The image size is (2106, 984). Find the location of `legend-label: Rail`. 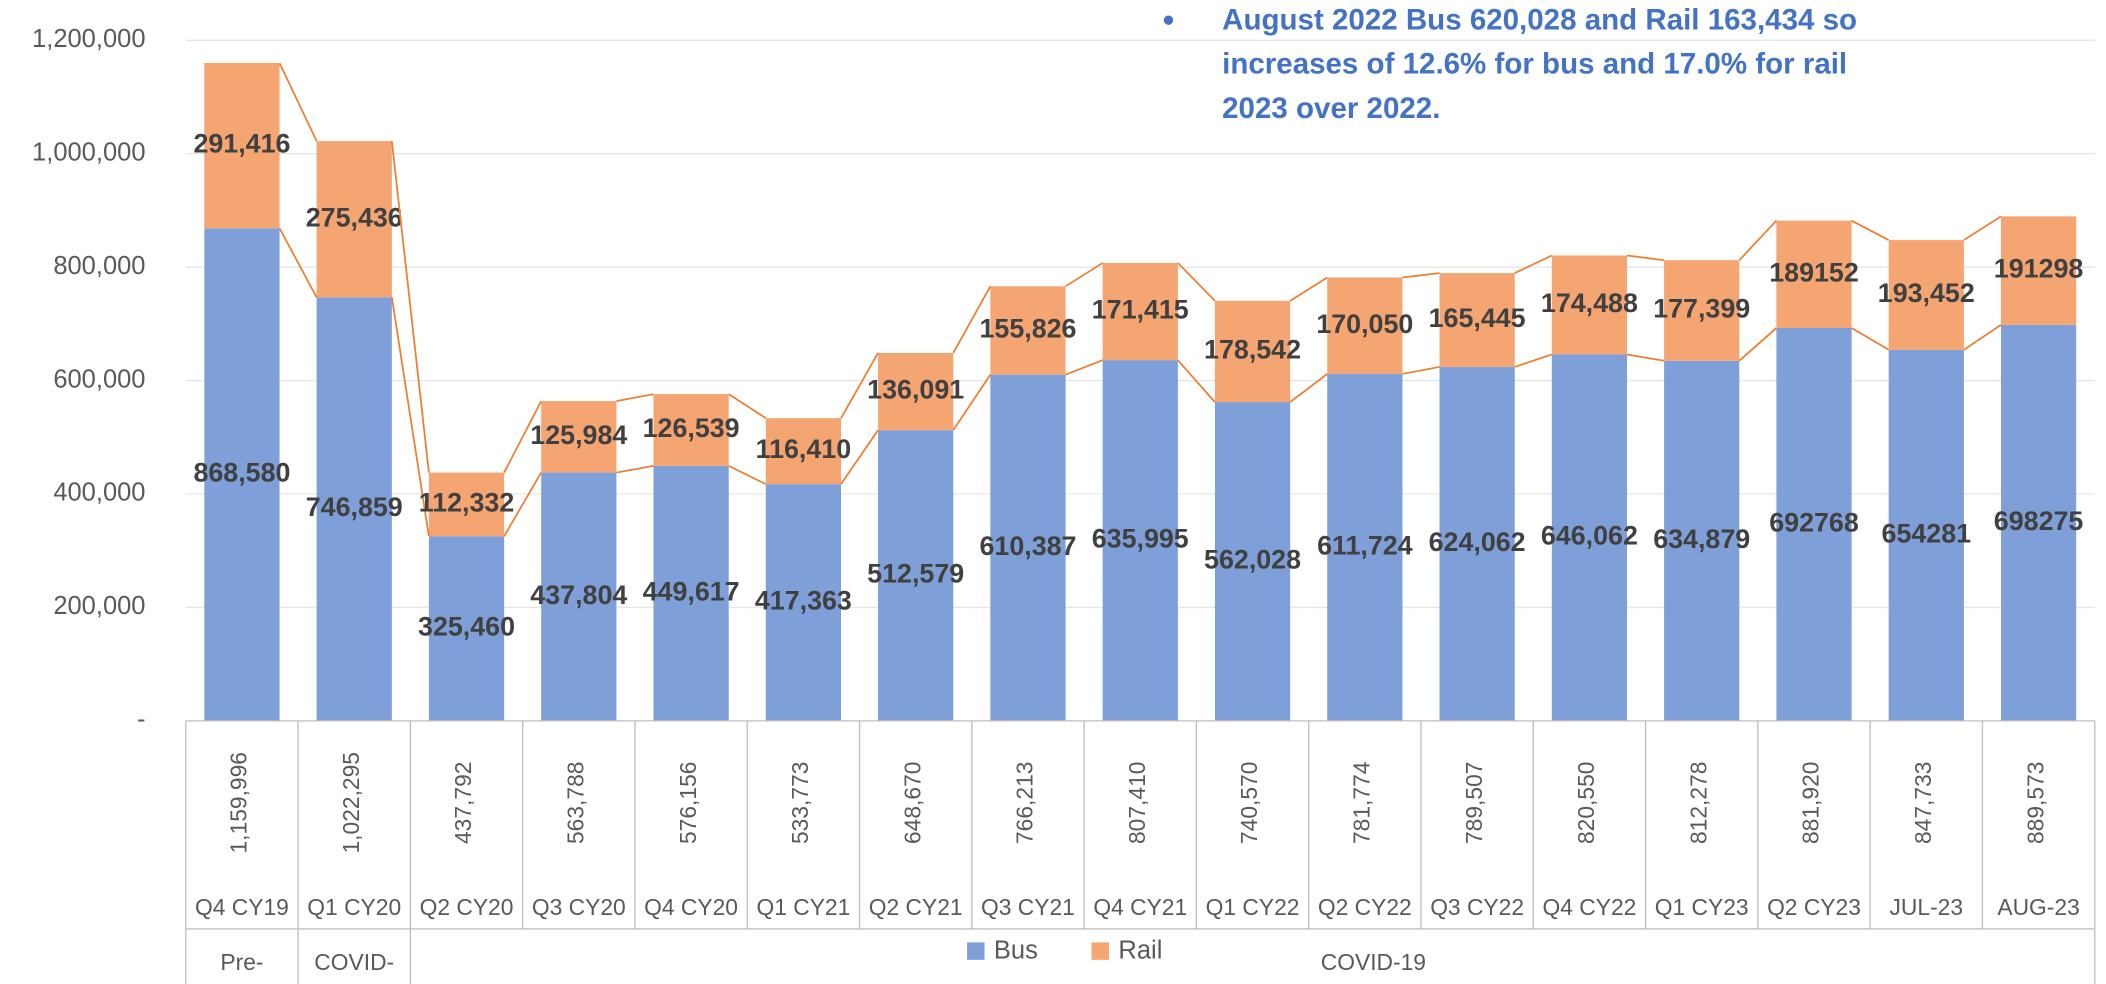

legend-label: Rail is located at coordinates (1140, 951).